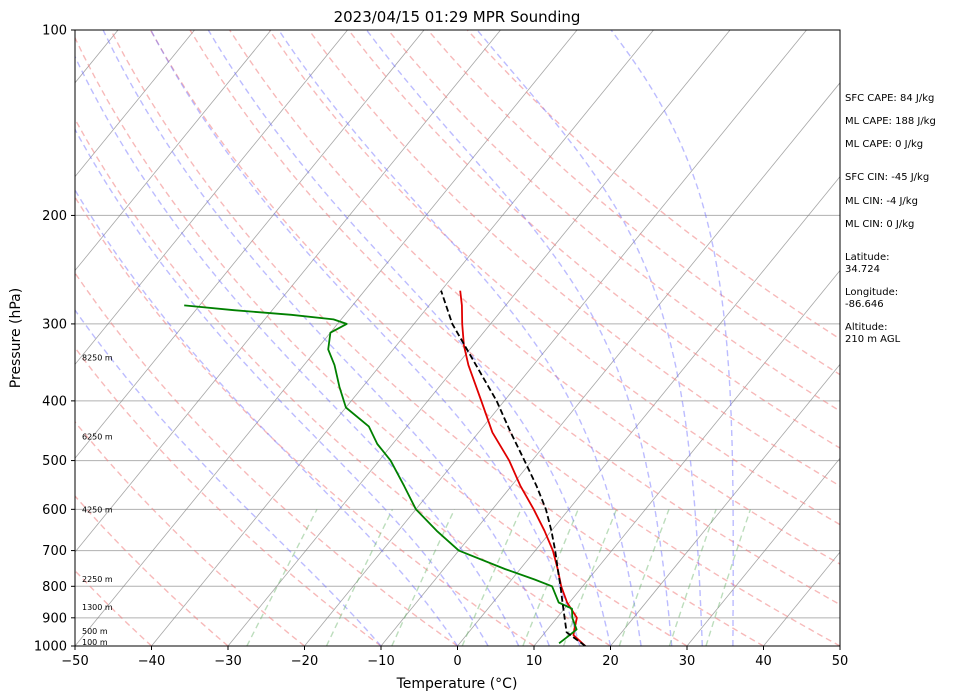  I want to click on x-tick-label: −50, so click(74, 661).